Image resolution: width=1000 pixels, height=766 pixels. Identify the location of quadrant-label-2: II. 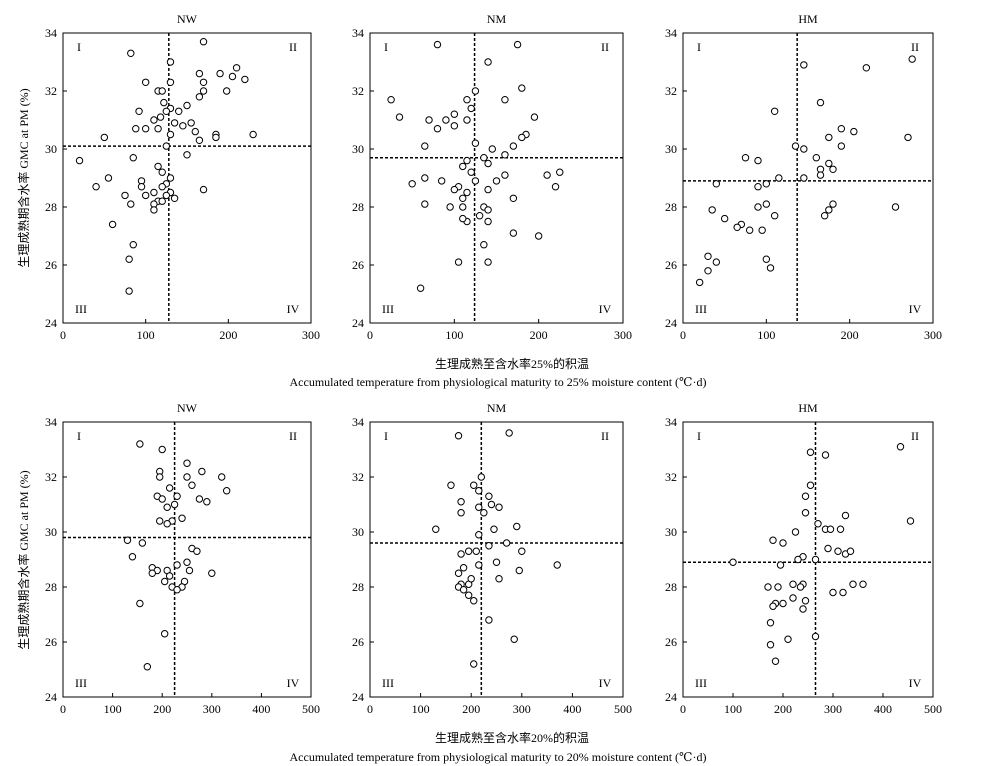
(605, 436).